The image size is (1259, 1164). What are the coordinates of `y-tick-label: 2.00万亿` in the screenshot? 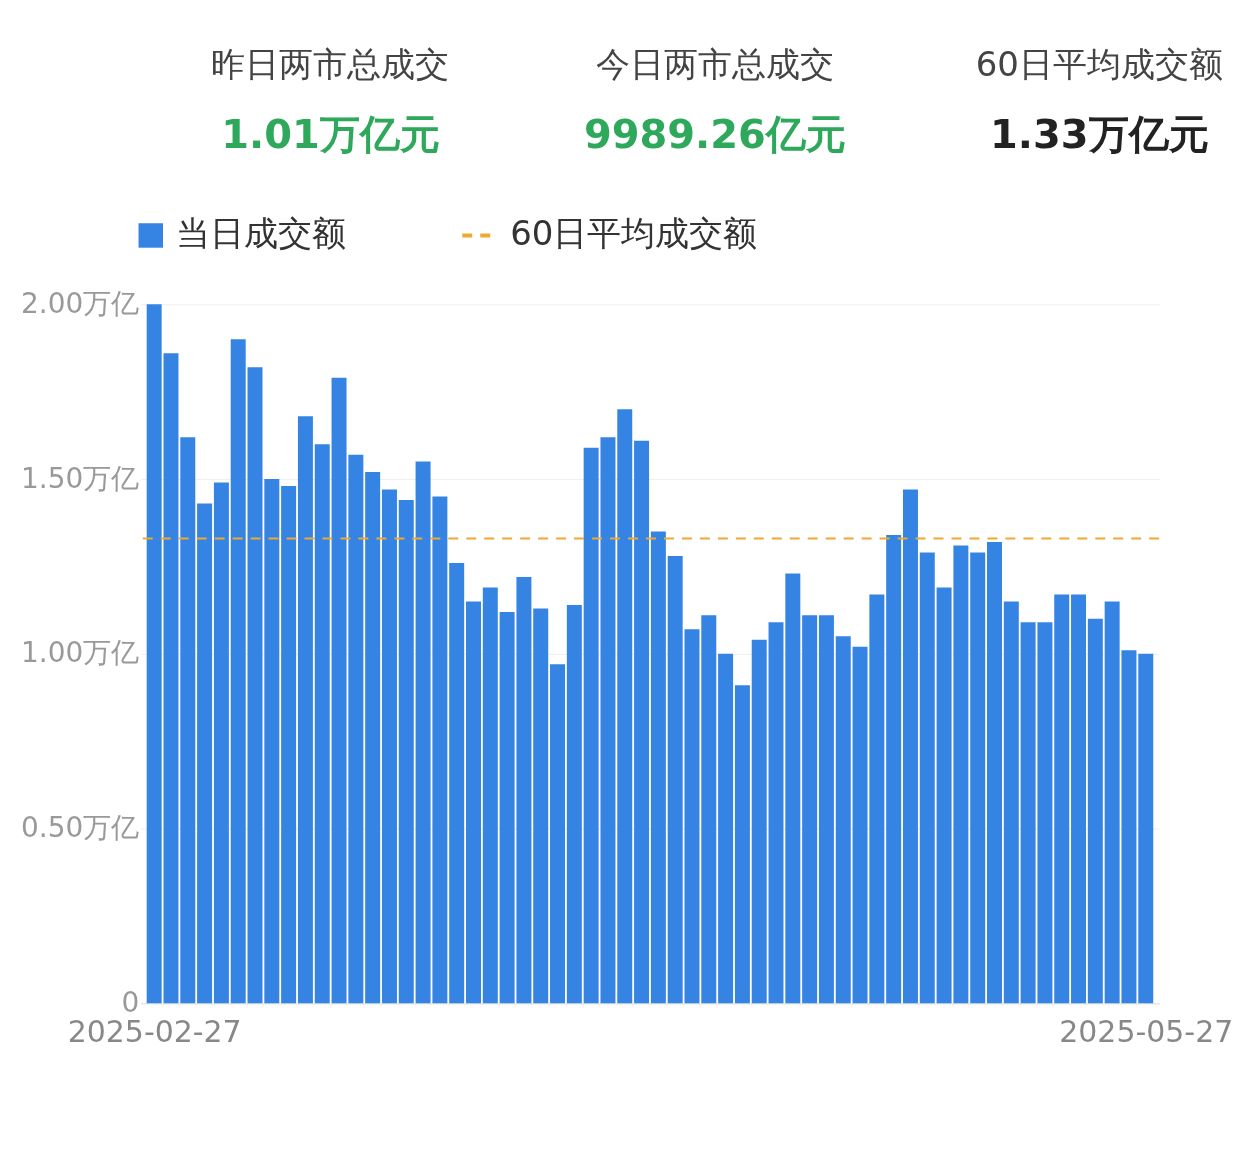 It's located at (80, 303).